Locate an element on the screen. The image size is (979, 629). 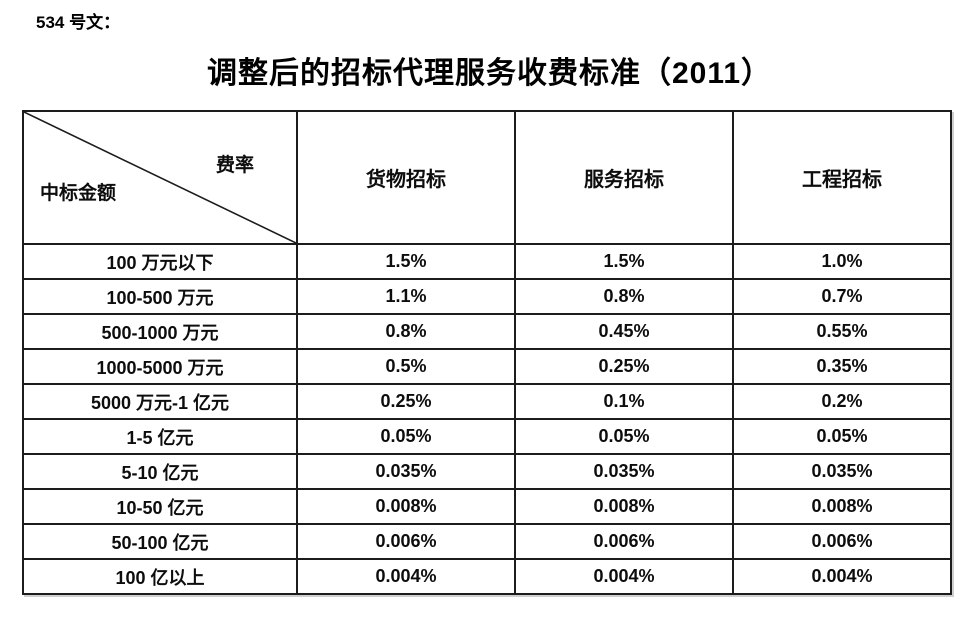
table-row: 50-100 亿元 0.006% 0.006% 0.006% is located at coordinates (487, 541).